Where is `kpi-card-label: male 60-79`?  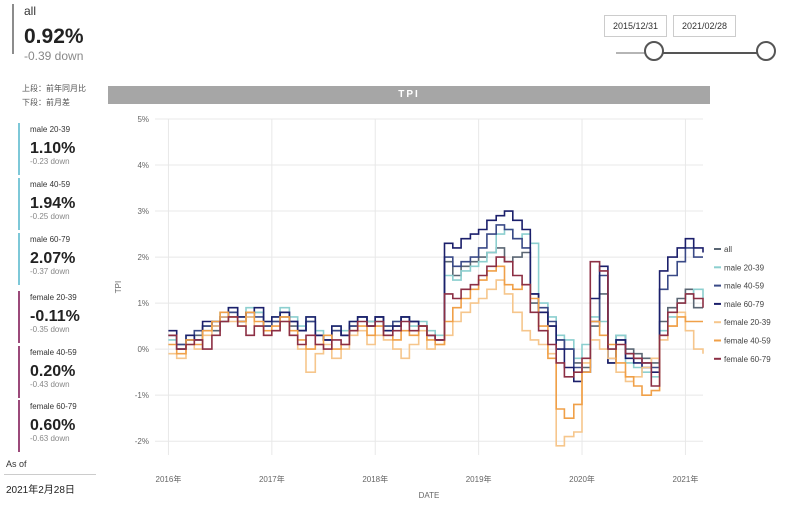 kpi-card-label: male 60-79 is located at coordinates (50, 239).